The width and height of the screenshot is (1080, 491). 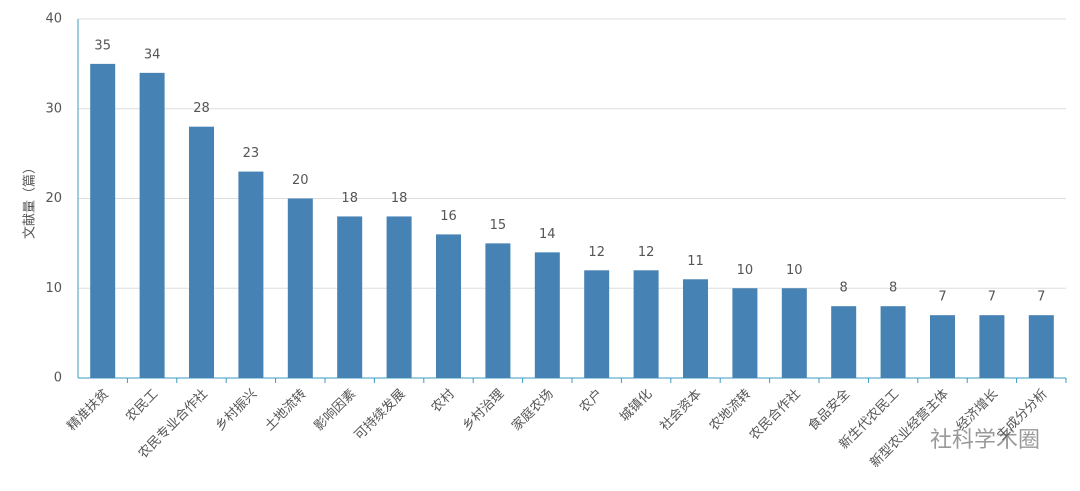 What do you see at coordinates (53, 108) in the screenshot?
I see `y-tick-label: 30` at bounding box center [53, 108].